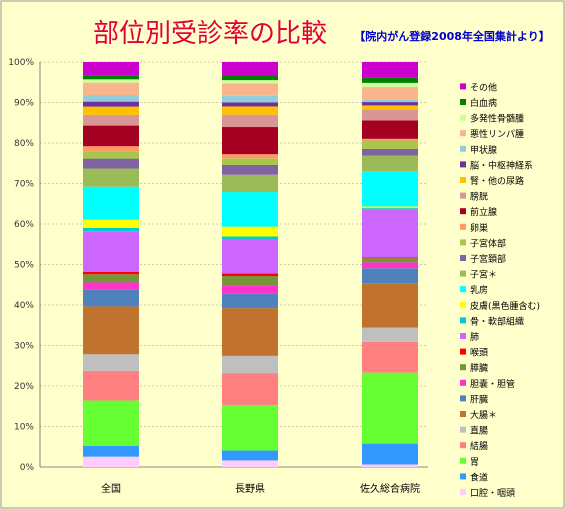 This screenshot has height=509, width=565. Describe the element at coordinates (492, 384) in the screenshot. I see `legend-label: 胆嚢・胆管` at that location.